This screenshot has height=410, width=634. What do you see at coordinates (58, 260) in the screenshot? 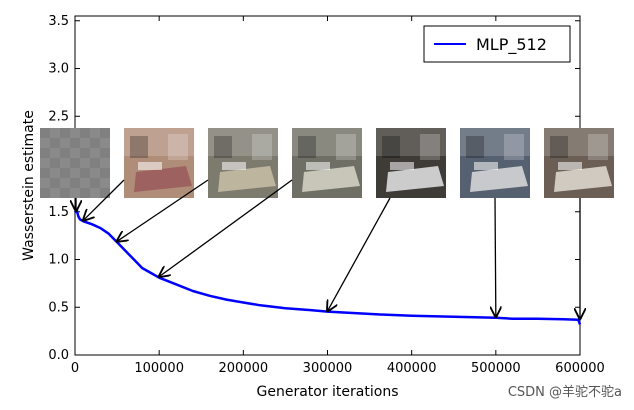
I see `y-tick-label: 1.0` at bounding box center [58, 260].